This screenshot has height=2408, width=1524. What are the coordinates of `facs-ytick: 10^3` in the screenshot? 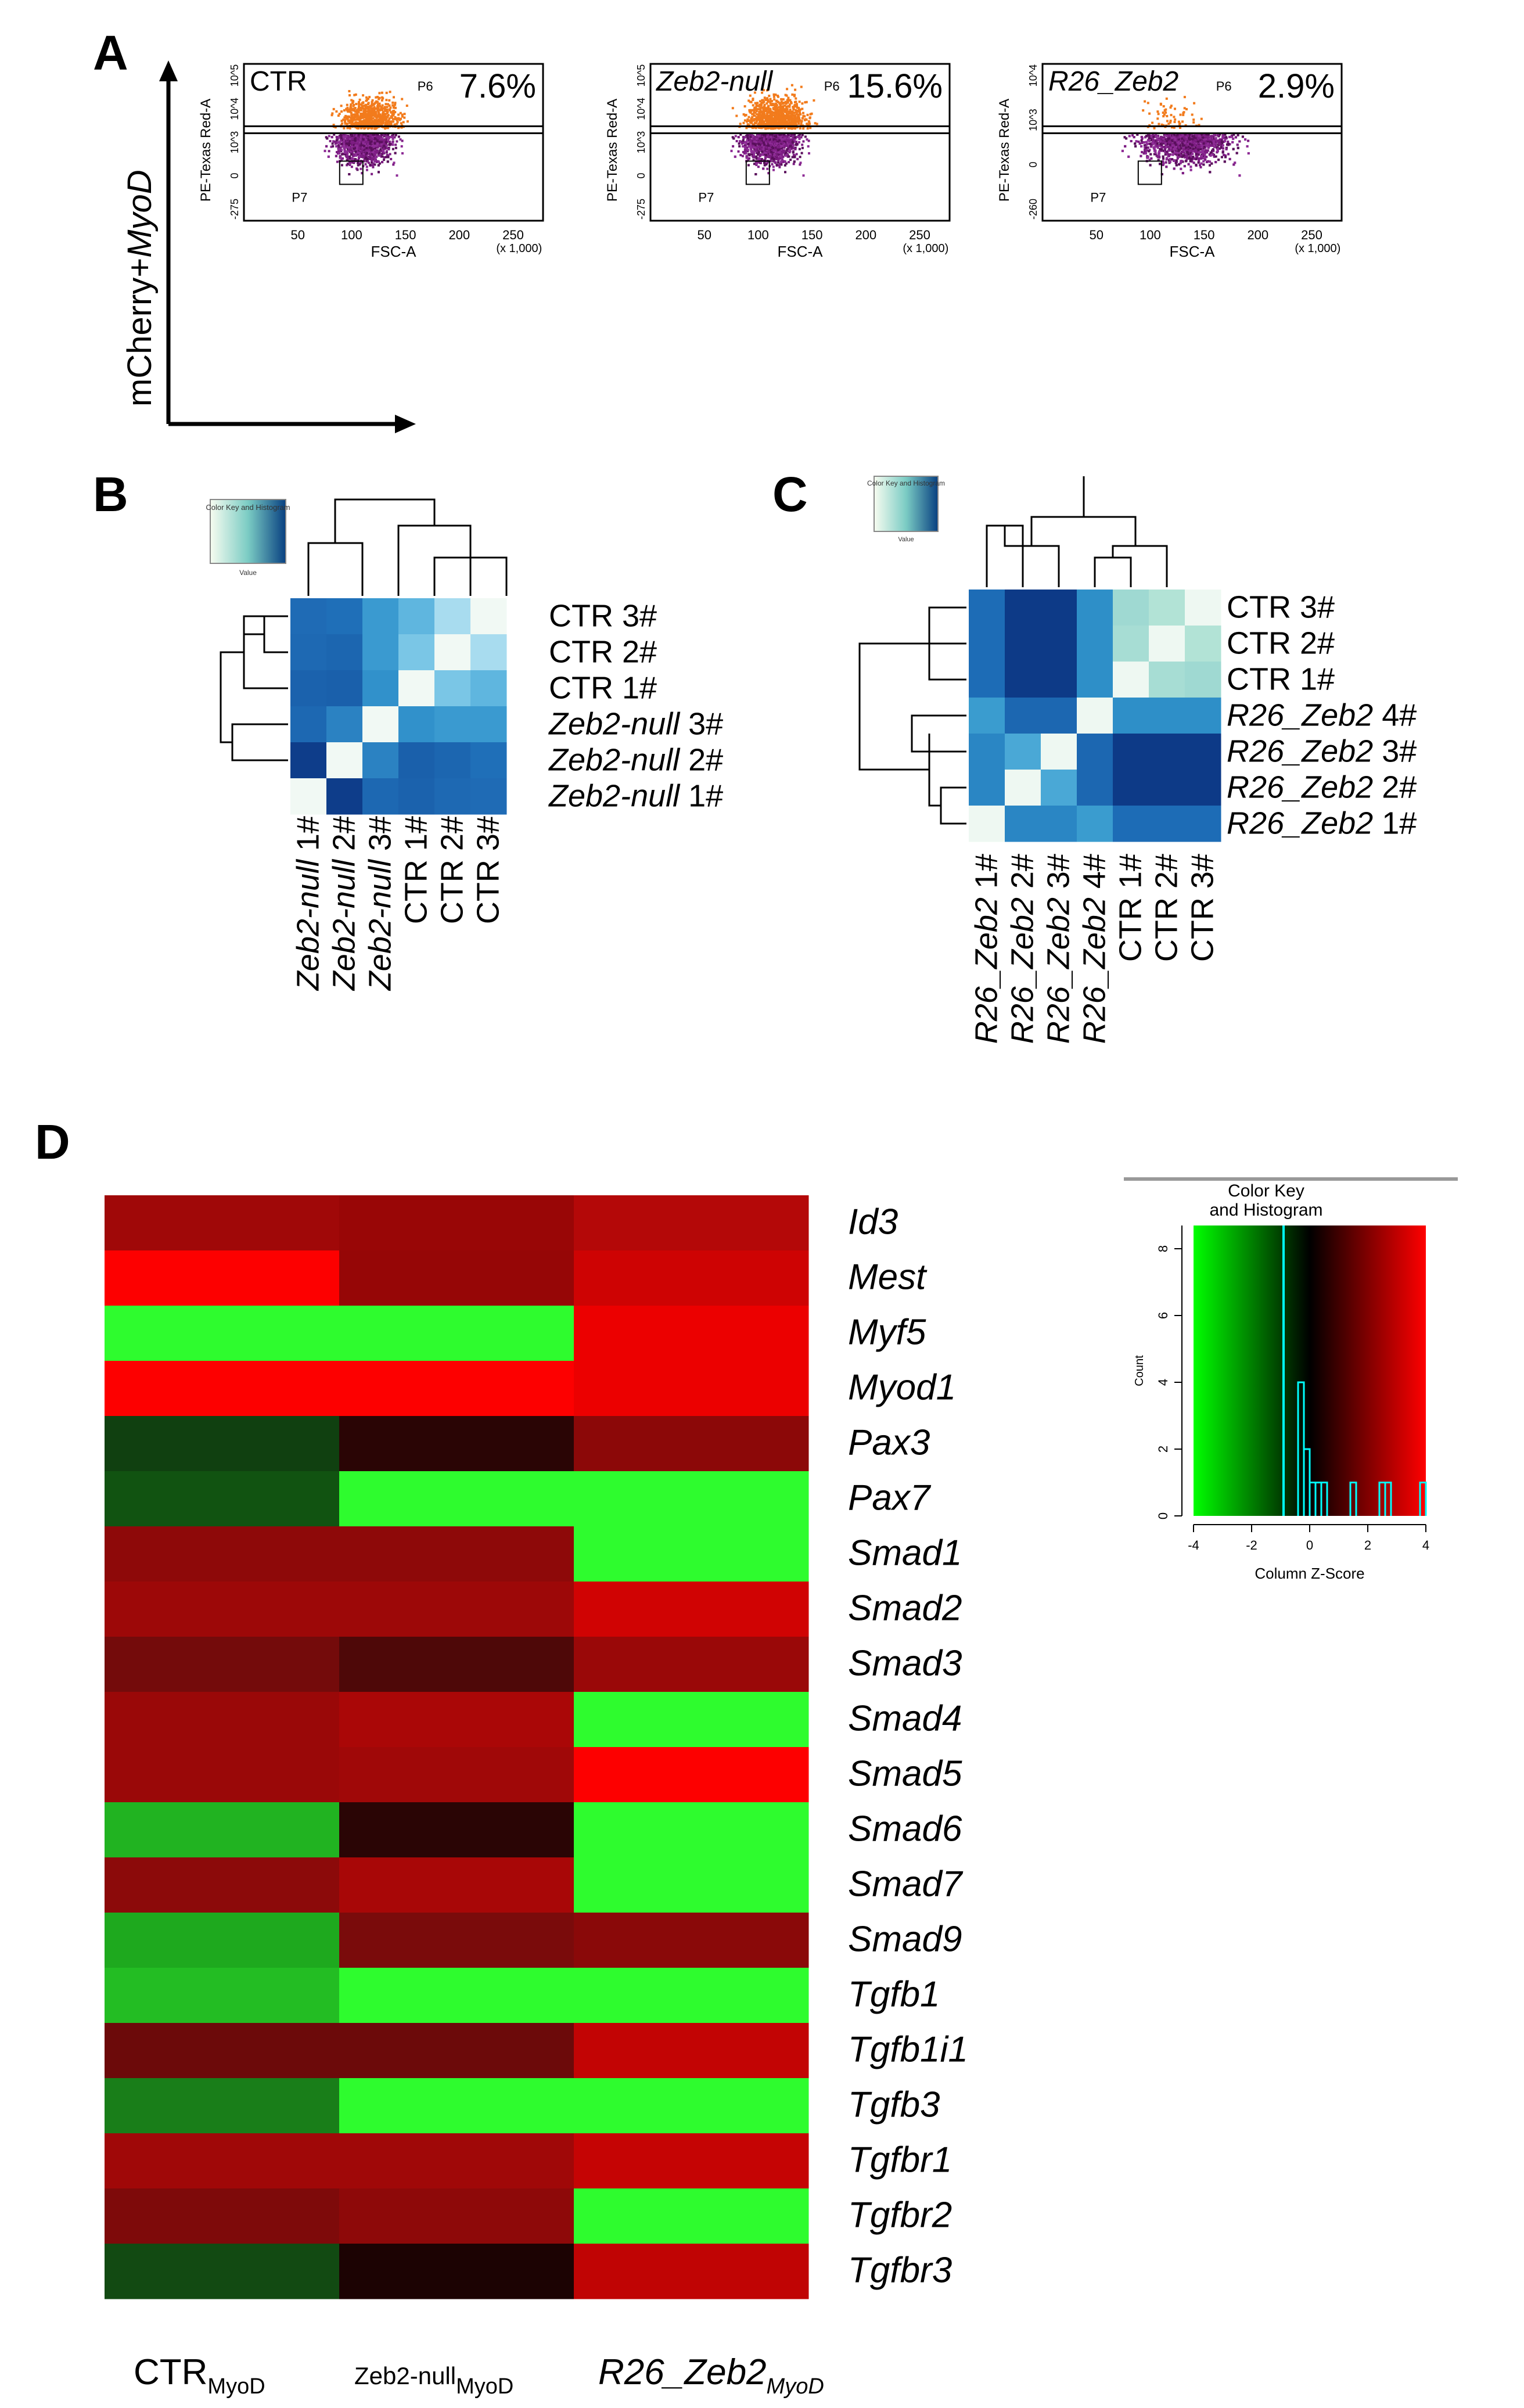 It's located at (234, 142).